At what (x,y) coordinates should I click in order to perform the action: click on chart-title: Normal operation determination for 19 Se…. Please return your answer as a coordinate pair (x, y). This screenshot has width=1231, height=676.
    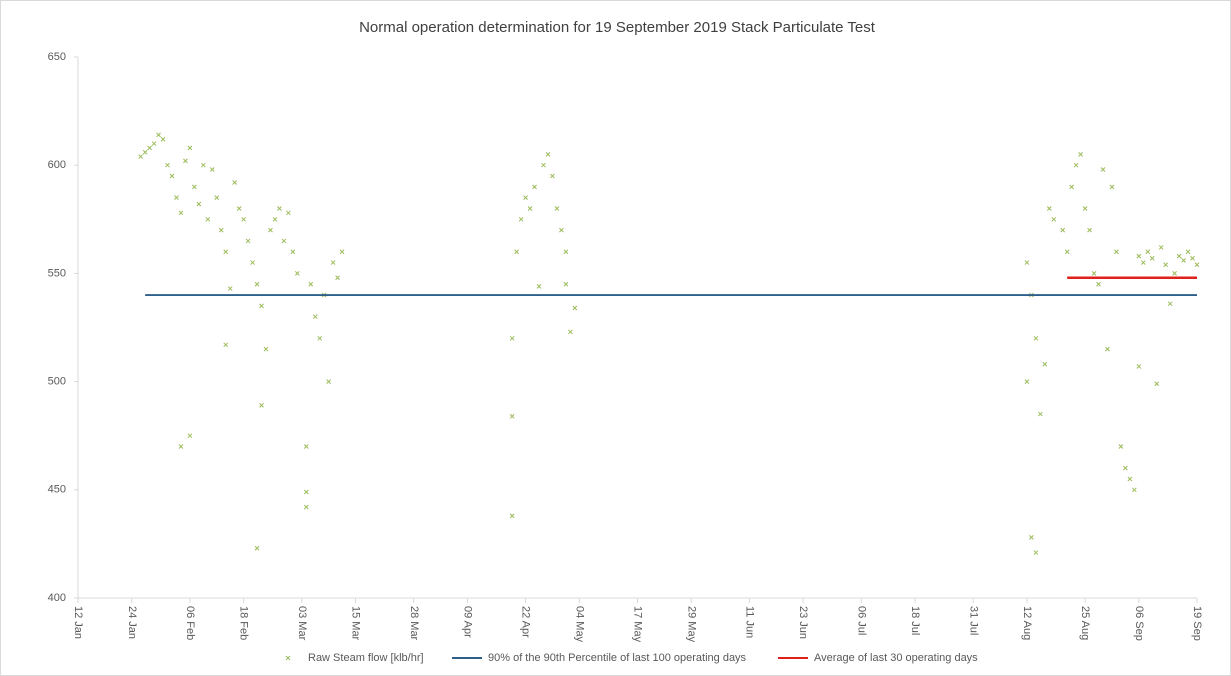
    Looking at the image, I should click on (617, 27).